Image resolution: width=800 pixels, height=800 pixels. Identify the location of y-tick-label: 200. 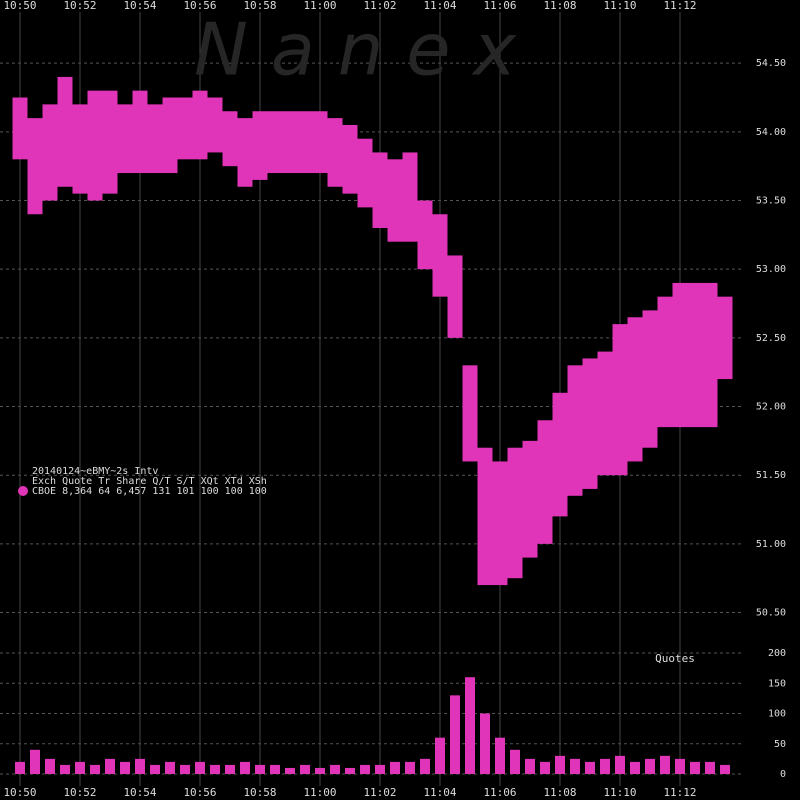
(777, 653).